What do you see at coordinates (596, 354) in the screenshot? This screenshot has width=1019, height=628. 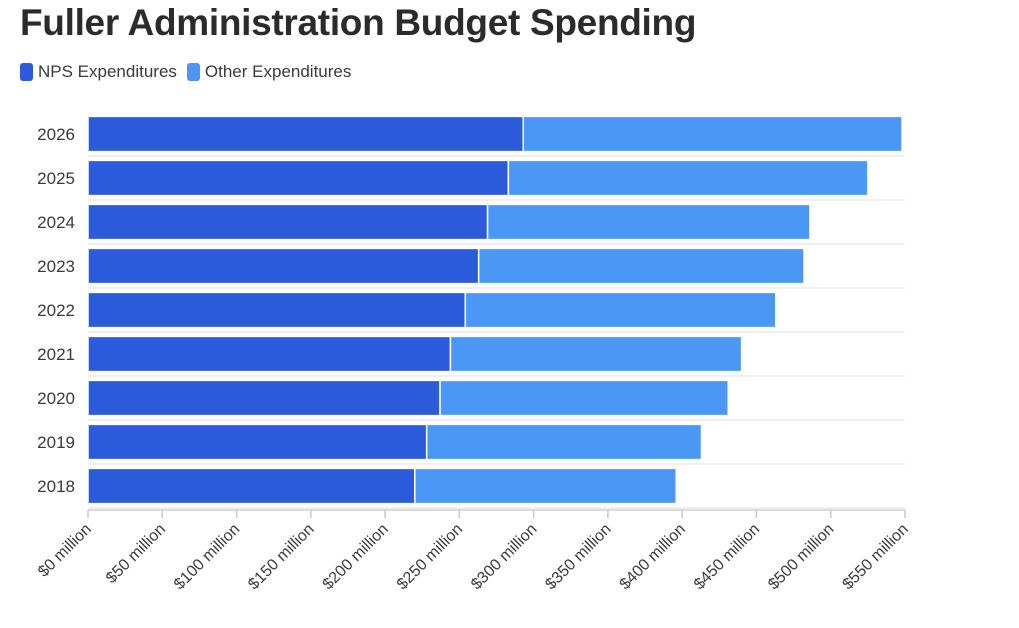 I see `bar-other-2021` at bounding box center [596, 354].